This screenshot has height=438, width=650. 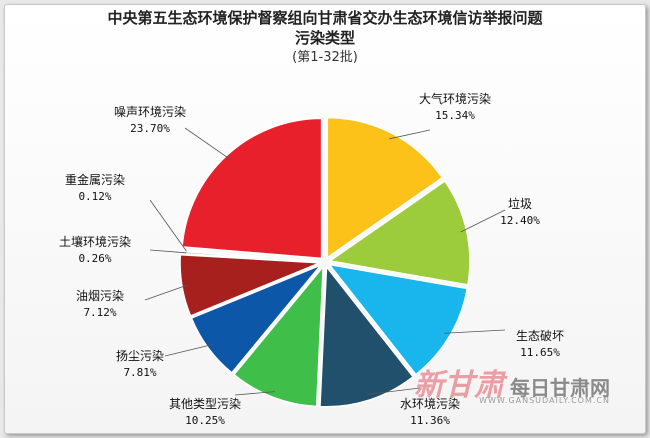 I want to click on slice-value-label: 11.36%, so click(x=430, y=420).